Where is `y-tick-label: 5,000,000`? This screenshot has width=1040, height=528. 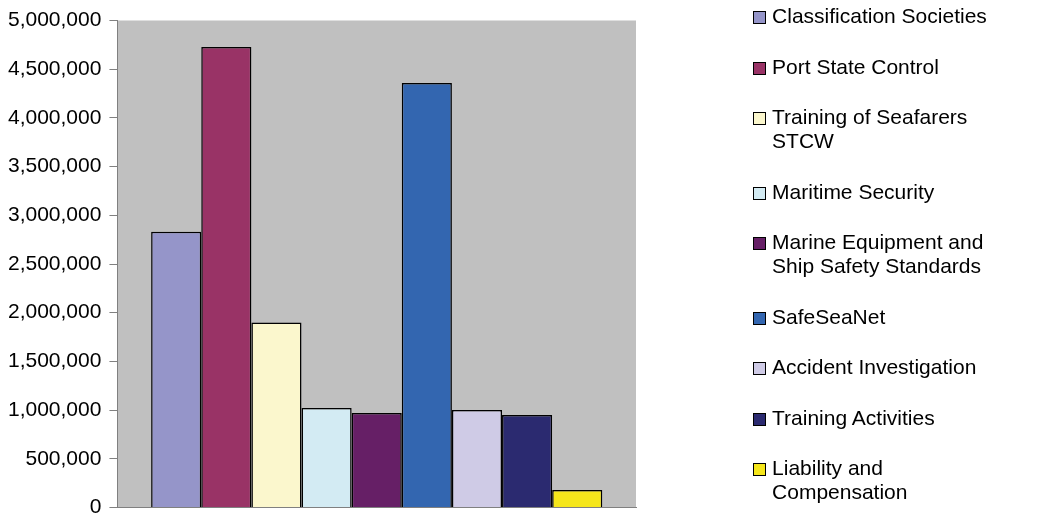
y-tick-label: 5,000,000 is located at coordinates (54, 19).